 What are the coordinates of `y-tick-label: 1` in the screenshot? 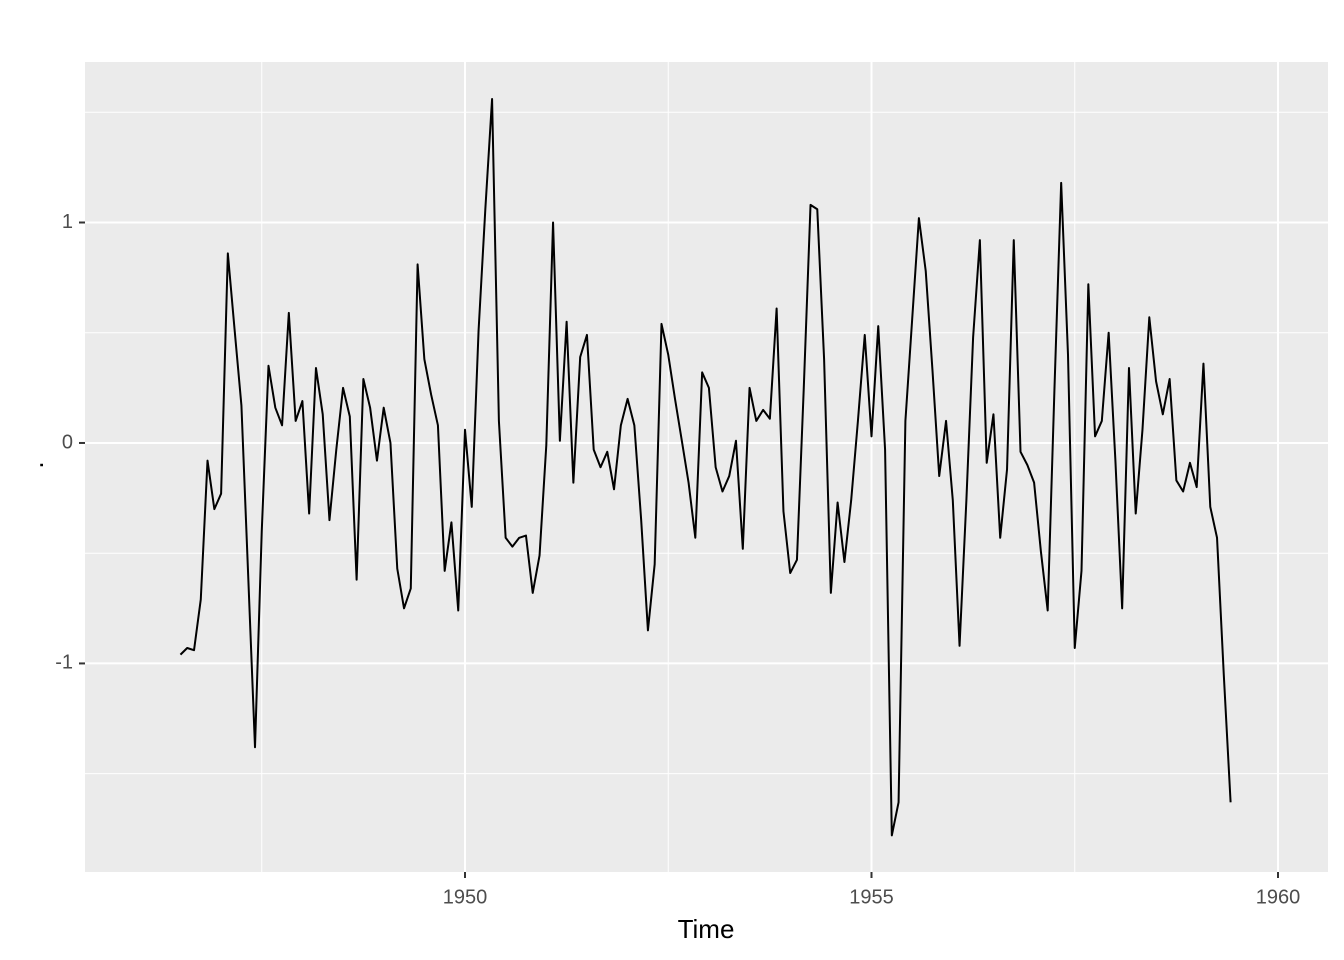 It's located at (67, 222).